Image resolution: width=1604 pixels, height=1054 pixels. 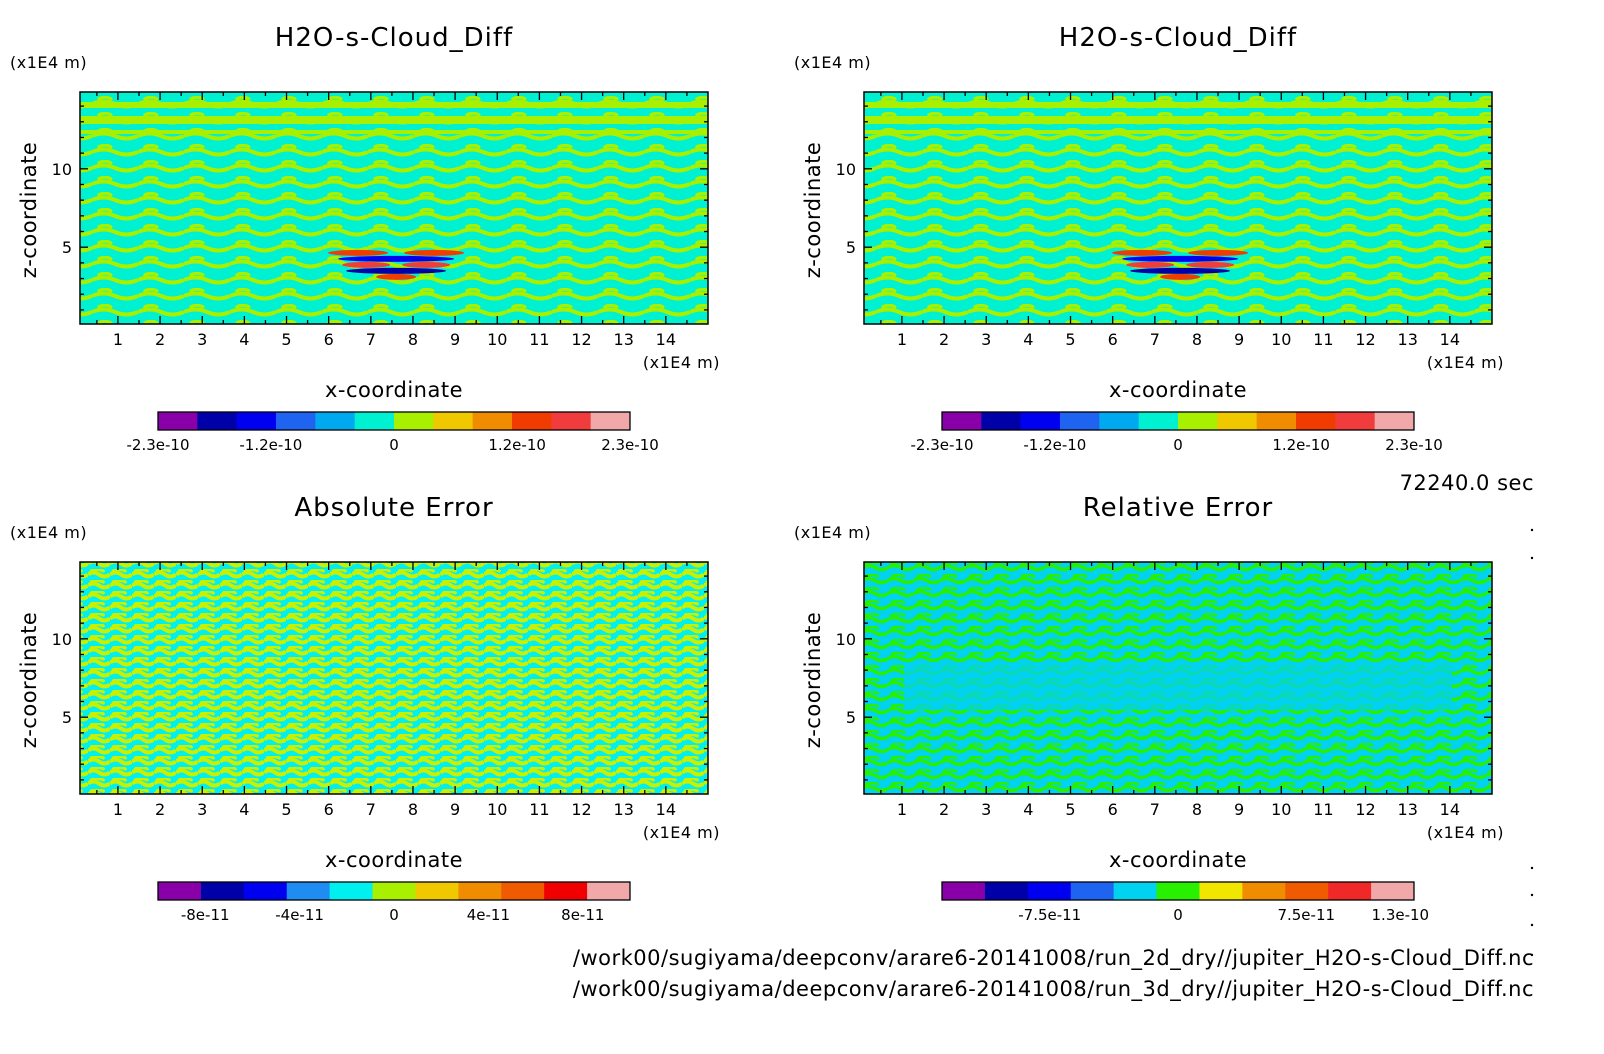 I want to click on panel-title: H2O-s-Cloud_Diff, so click(x=394, y=38).